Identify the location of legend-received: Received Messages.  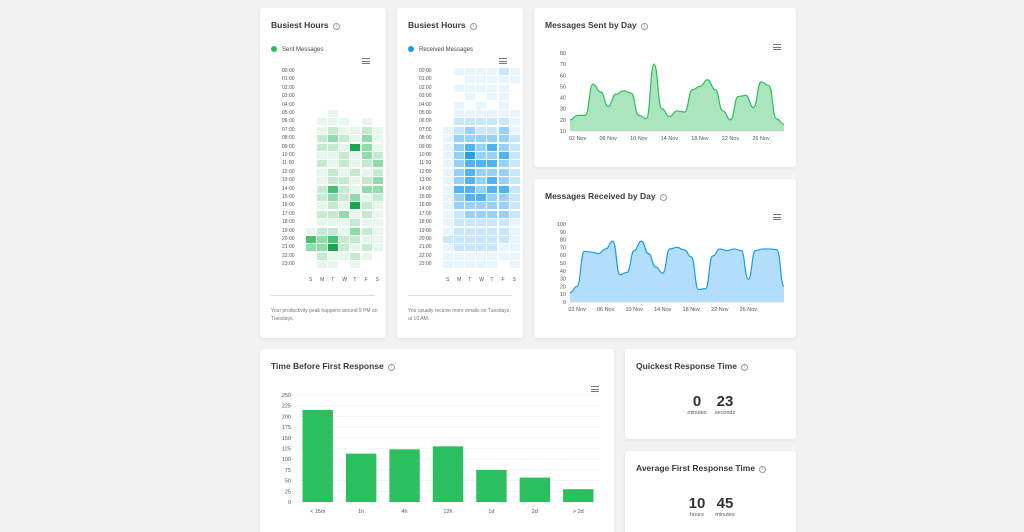
(440, 49).